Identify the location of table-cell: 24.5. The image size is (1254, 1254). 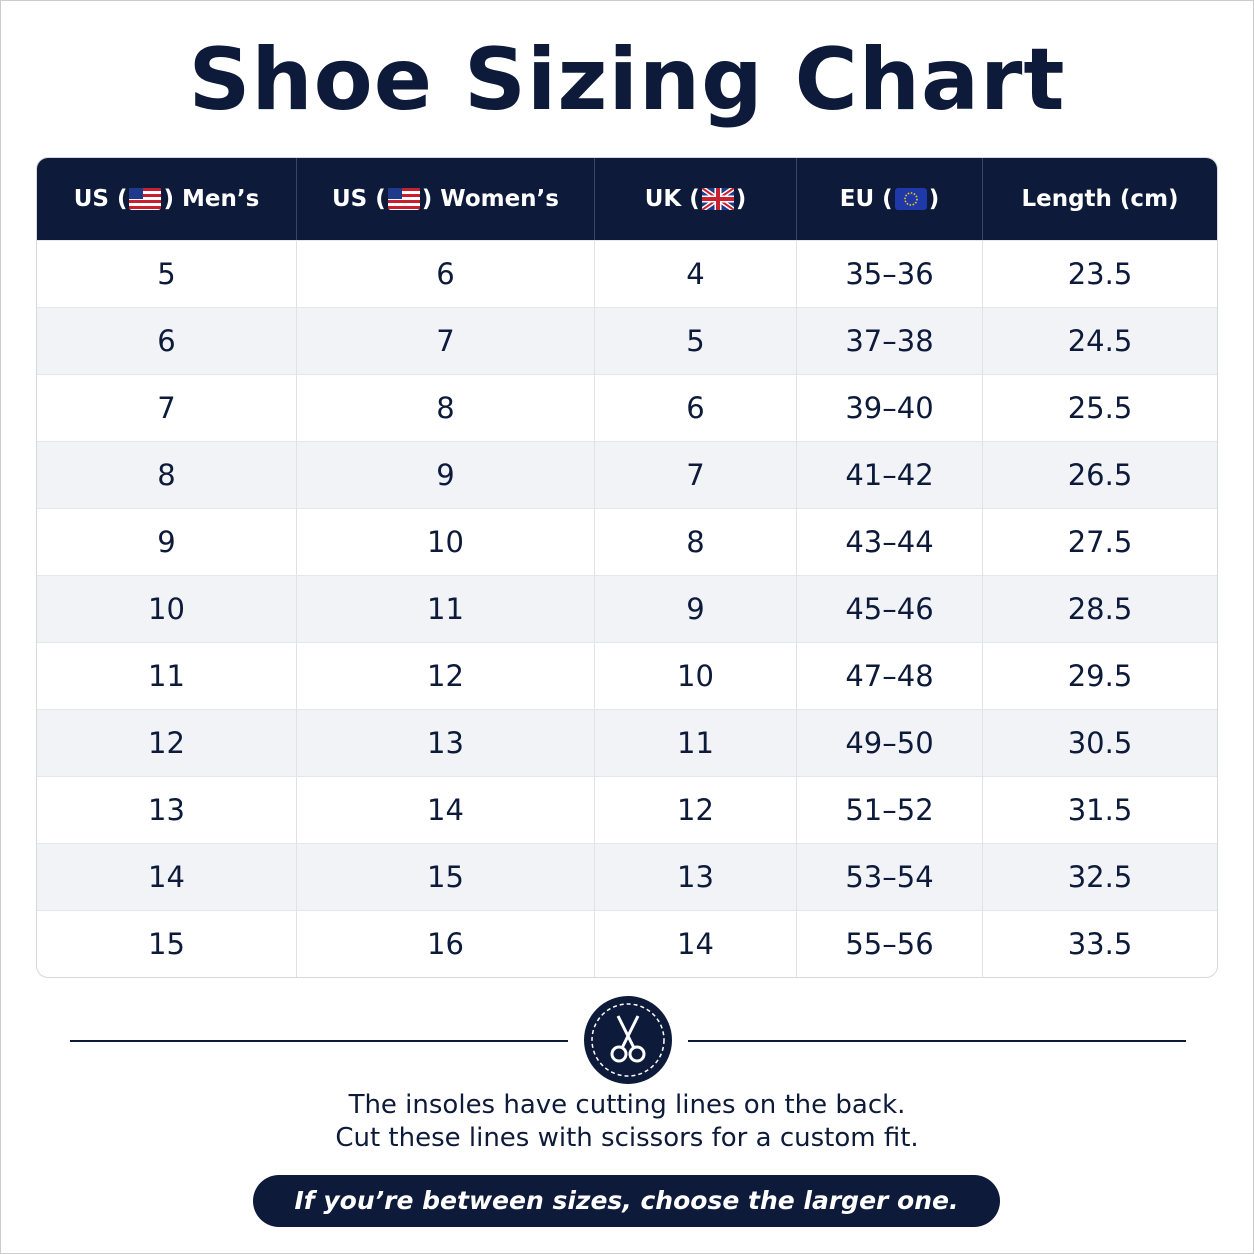
(1100, 340).